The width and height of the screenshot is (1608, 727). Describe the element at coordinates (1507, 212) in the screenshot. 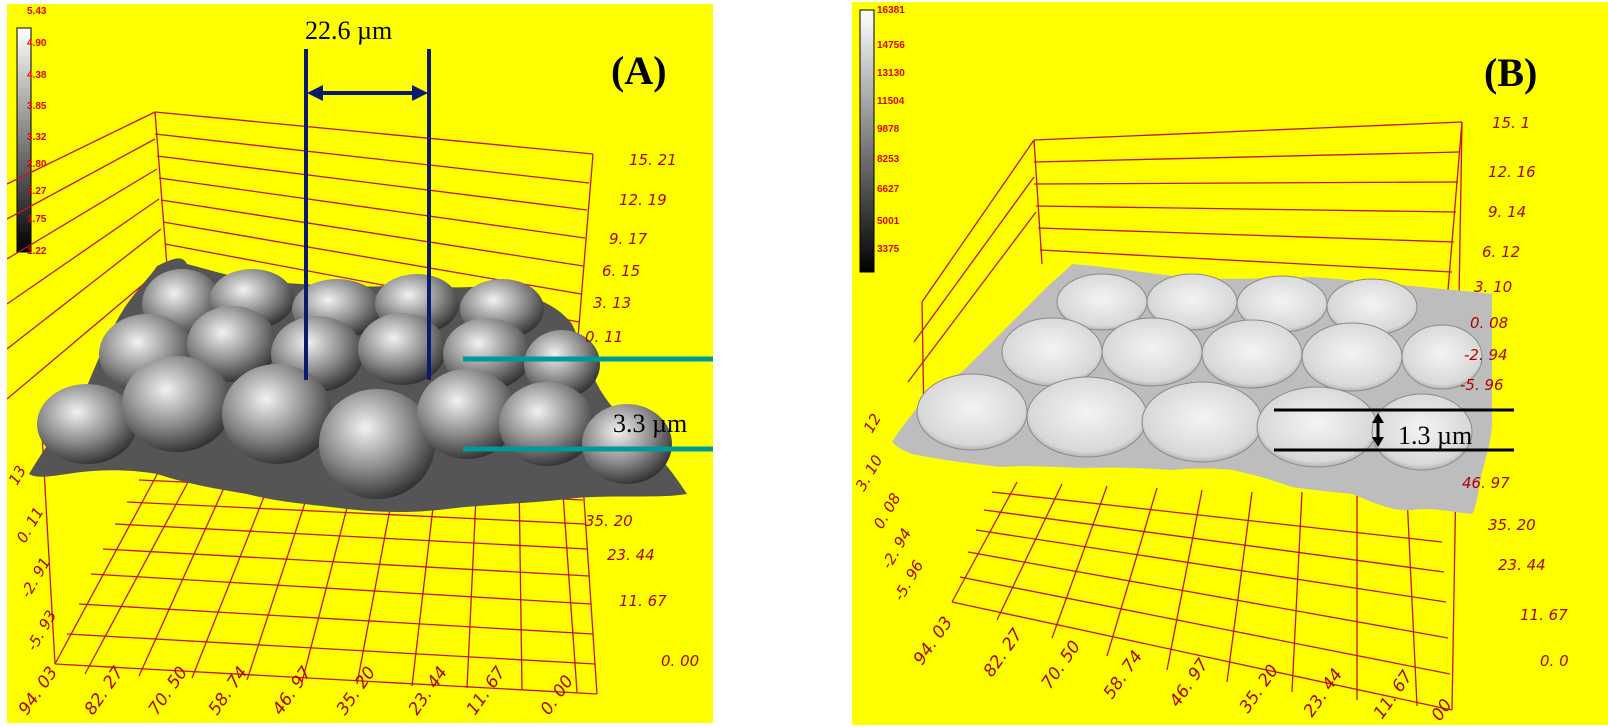

I see `right-axis-b-label: 9. 14` at that location.